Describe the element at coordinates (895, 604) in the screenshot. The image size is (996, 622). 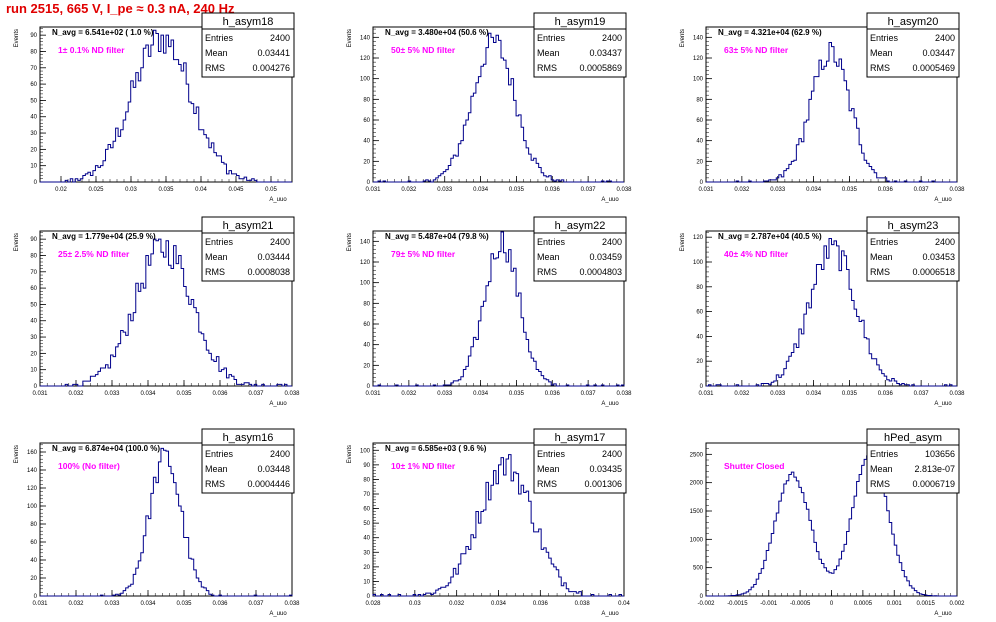
I see `x-tick-label: 0.001` at that location.